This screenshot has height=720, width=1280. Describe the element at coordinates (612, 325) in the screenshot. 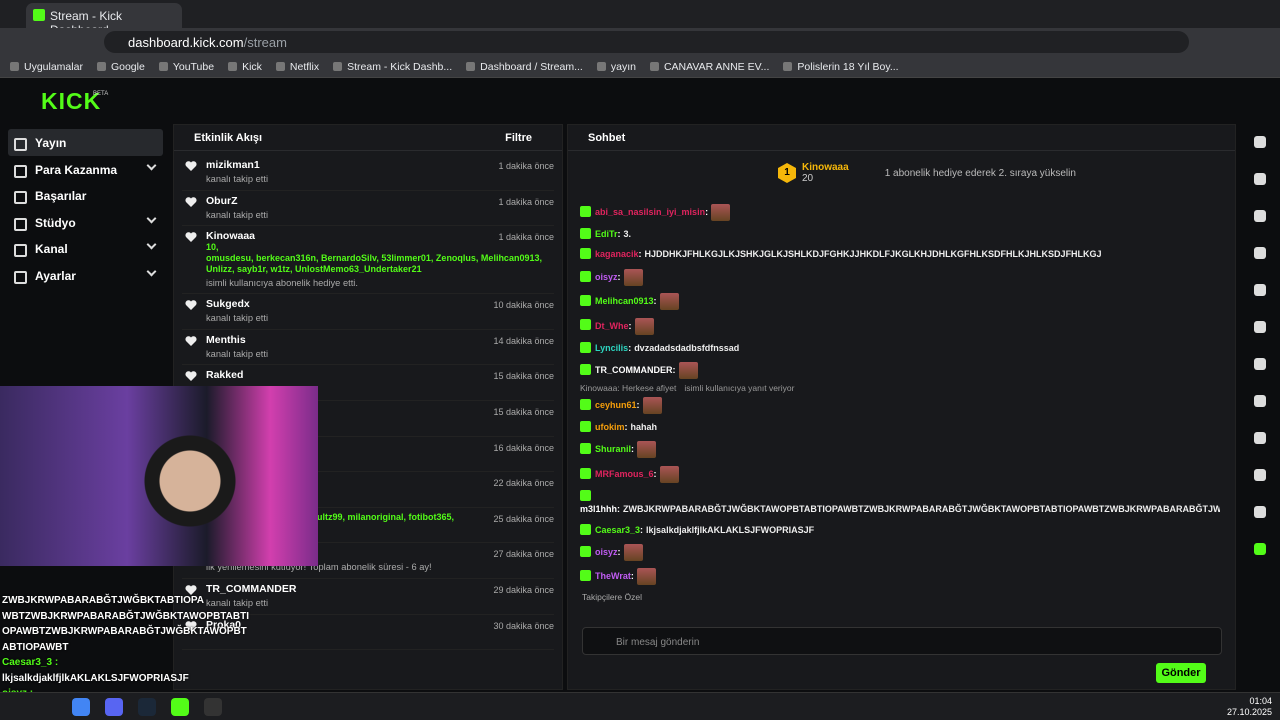

I see `chat-user: Dt_Whe` at that location.